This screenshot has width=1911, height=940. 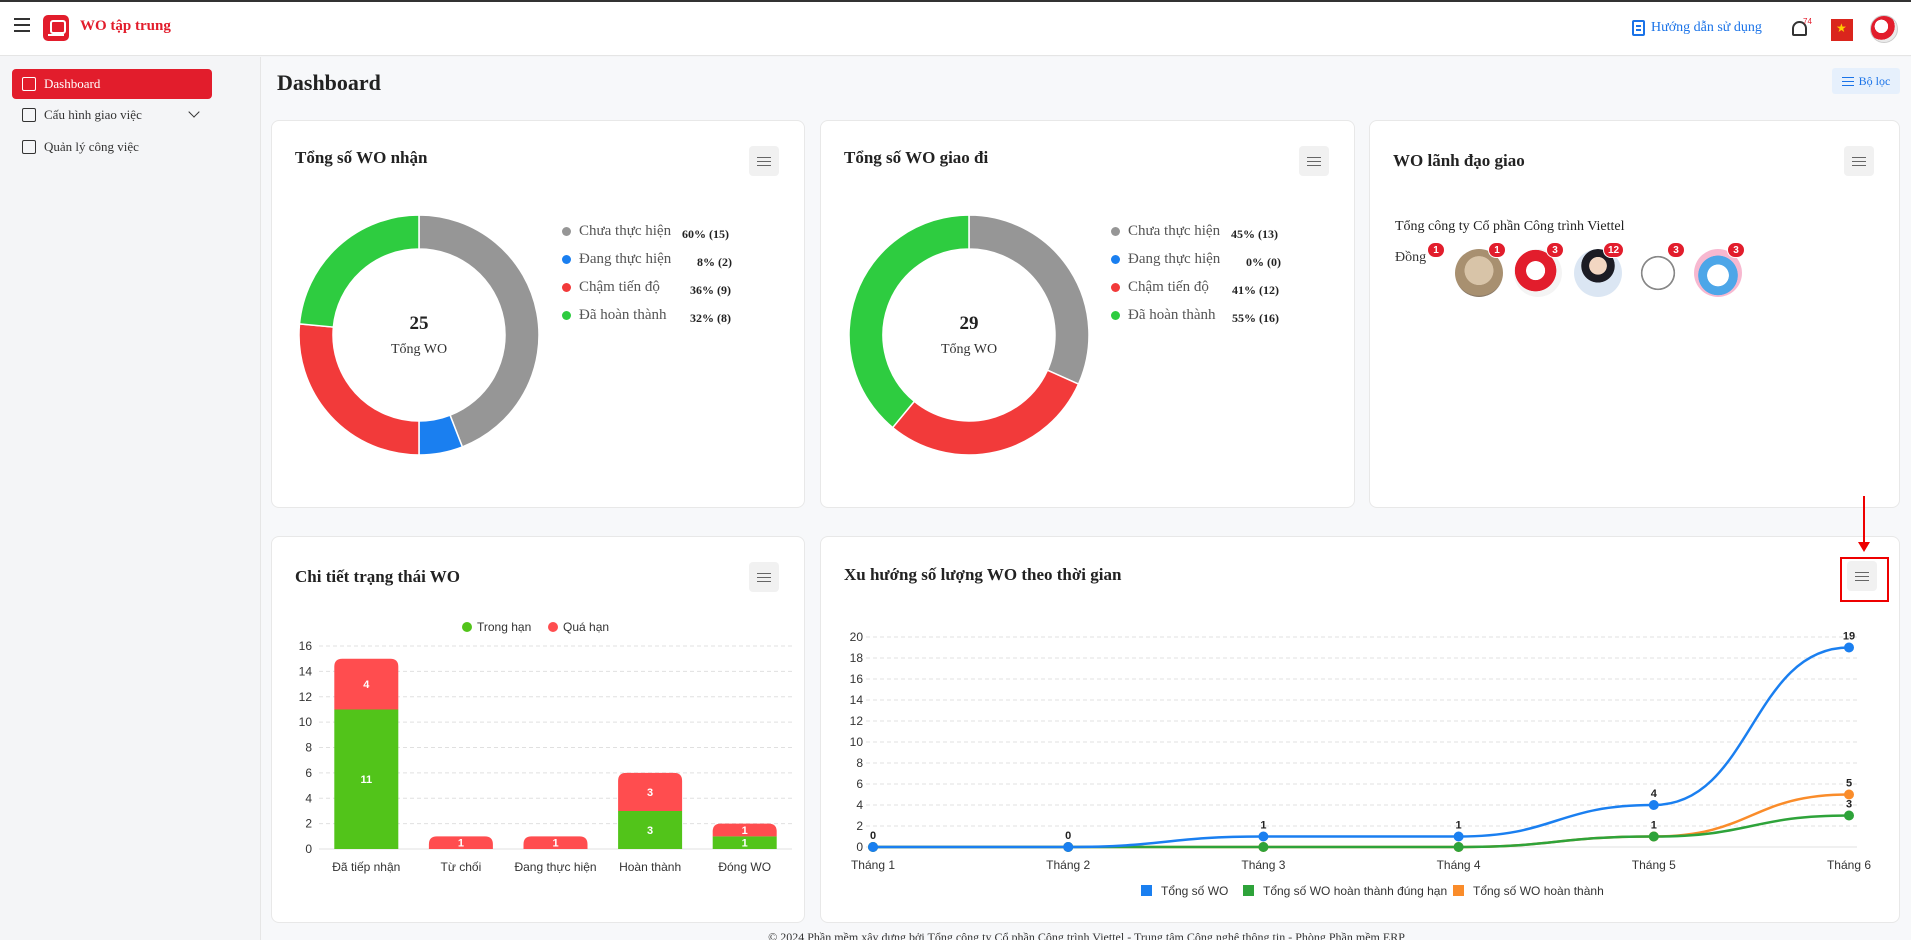 I want to click on donut-total-value: 29, so click(x=969, y=323).